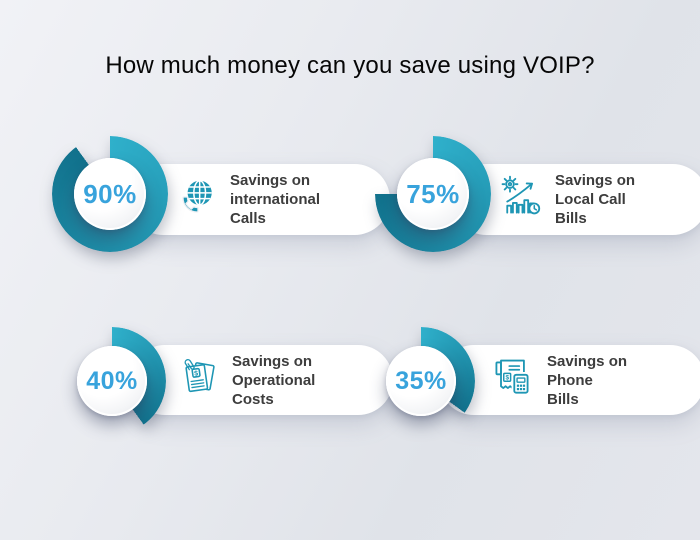 Image resolution: width=700 pixels, height=540 pixels. I want to click on card-pill: $ Savings on Phone B, so click(569, 380).